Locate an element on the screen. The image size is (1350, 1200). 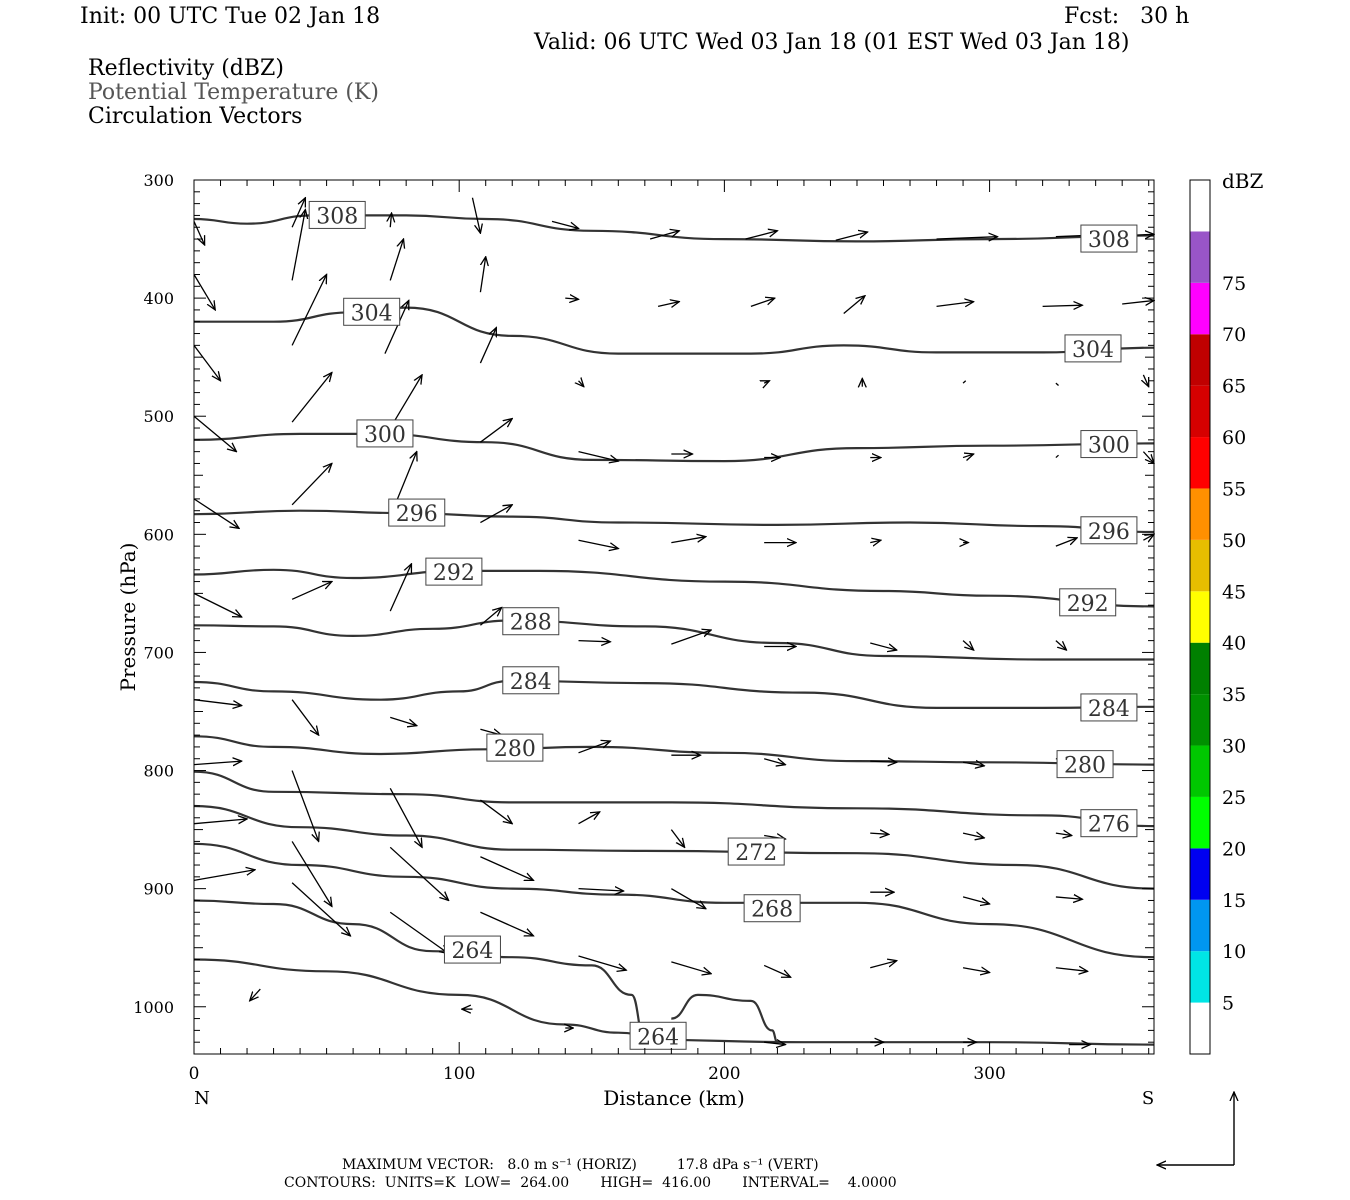
contour-label: 292 is located at coordinates (1088, 604).